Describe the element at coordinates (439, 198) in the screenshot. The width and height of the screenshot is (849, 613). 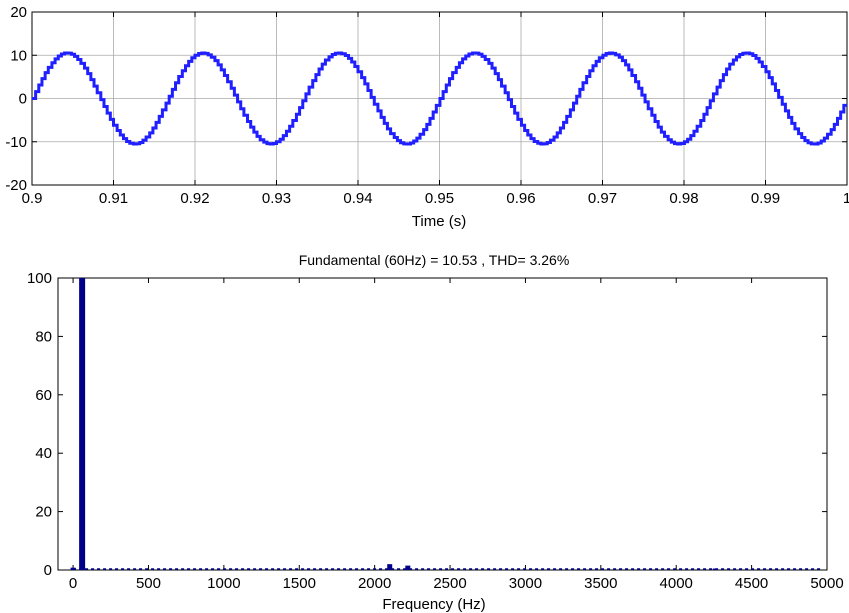
I see `time-x-tick-label: 0.95` at that location.